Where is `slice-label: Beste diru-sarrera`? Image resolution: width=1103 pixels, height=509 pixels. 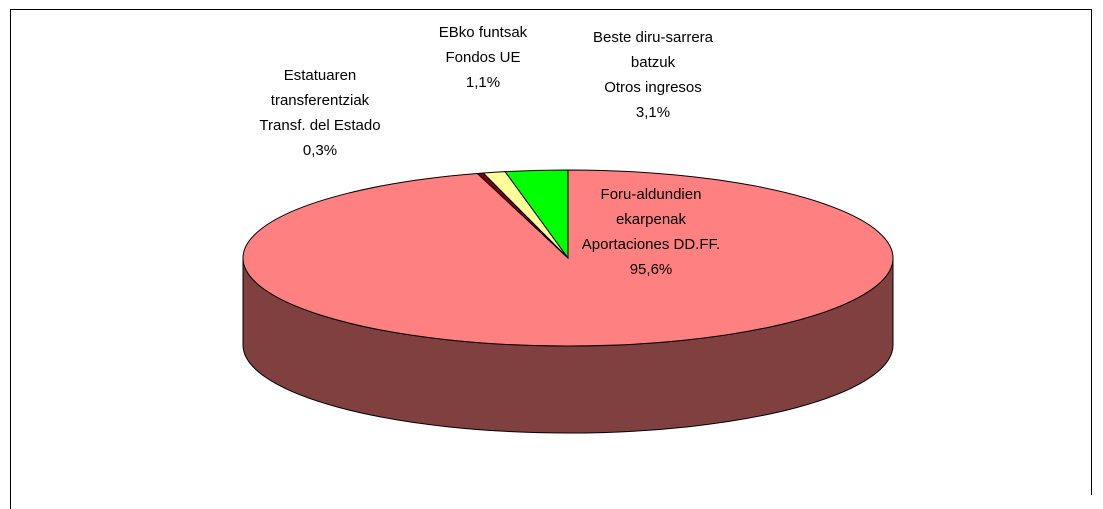
slice-label: Beste diru-sarrera is located at coordinates (653, 37).